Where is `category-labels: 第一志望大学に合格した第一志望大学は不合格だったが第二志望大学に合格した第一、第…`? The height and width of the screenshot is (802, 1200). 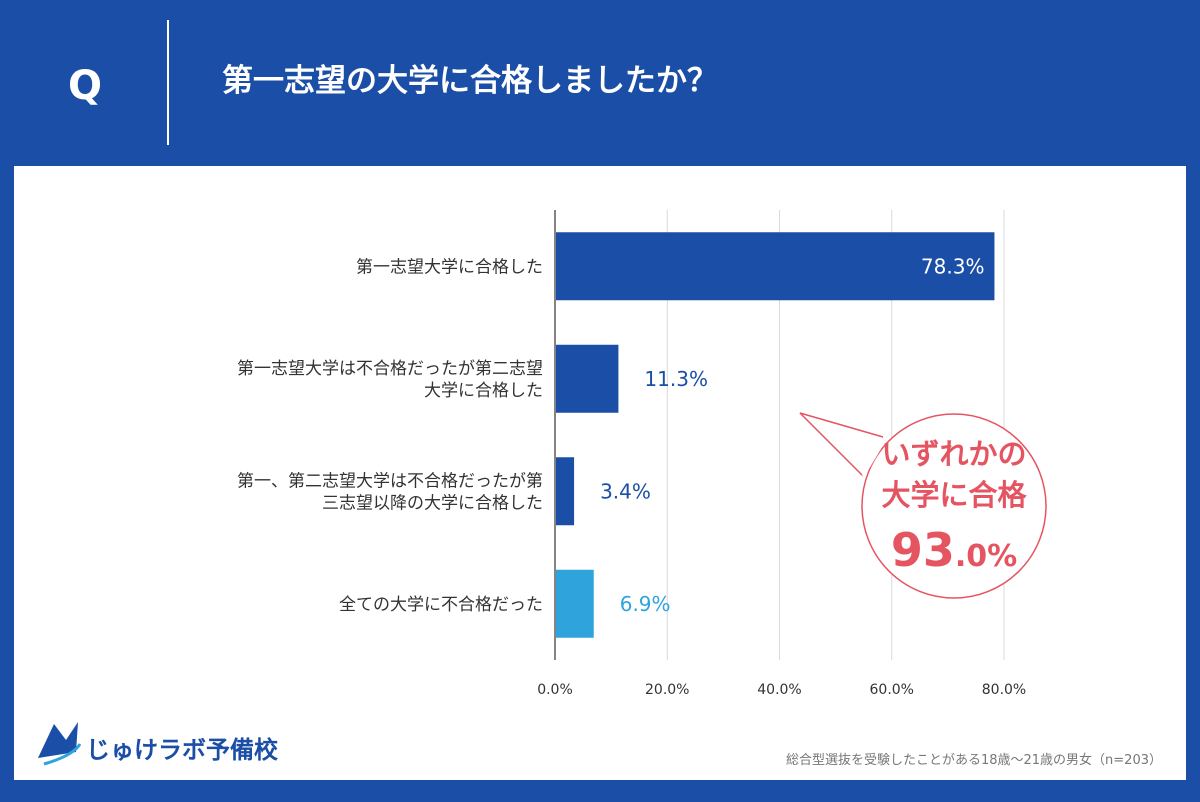
category-labels: 第一志望大学に合格した第一志望大学は不合格だったが第二志望大学に合格した第一、第… is located at coordinates (390, 436).